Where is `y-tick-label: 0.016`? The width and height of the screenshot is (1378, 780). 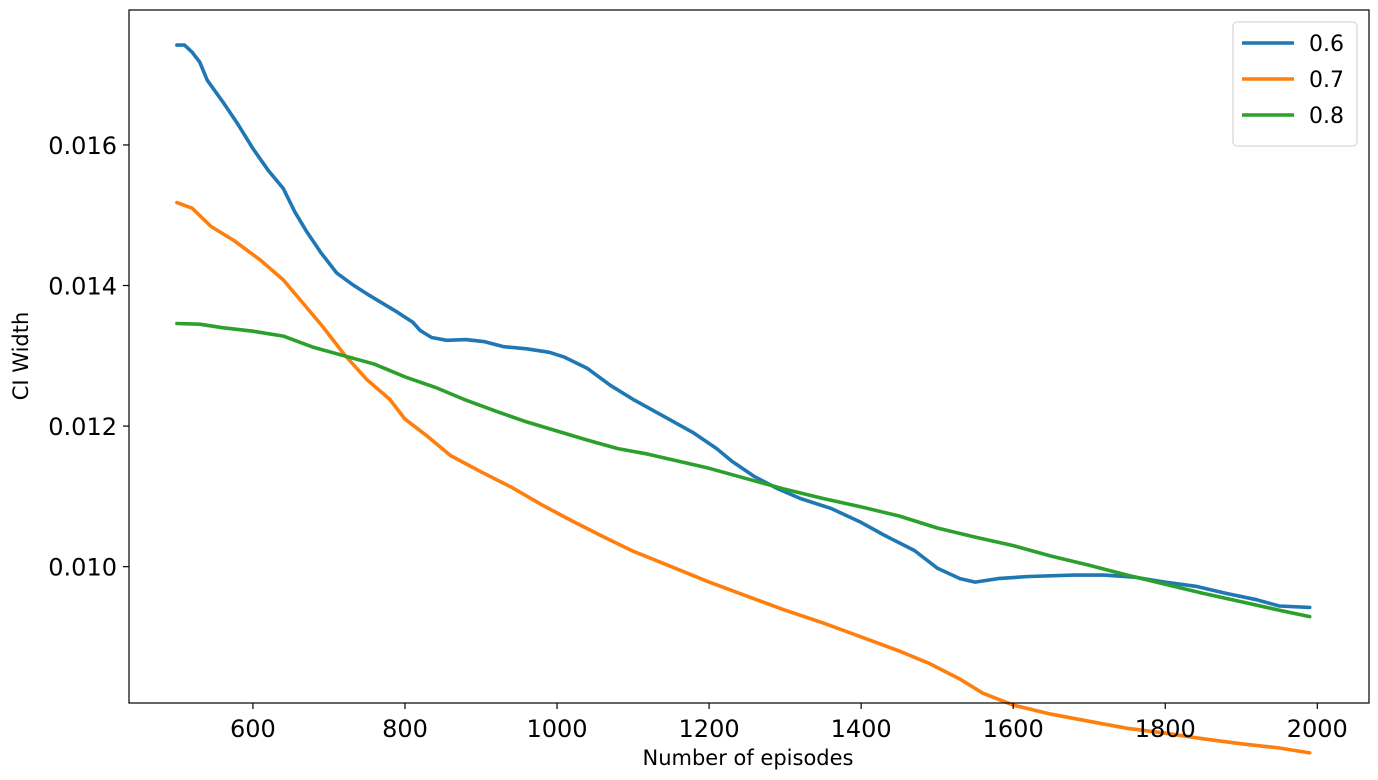
y-tick-label: 0.016 is located at coordinates (82, 146).